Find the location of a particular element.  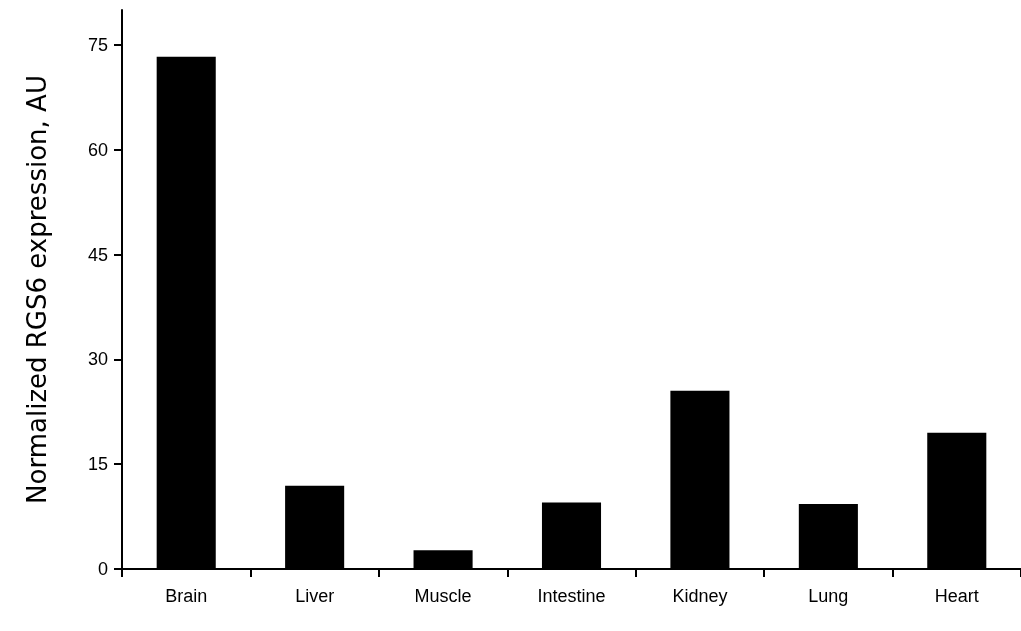

x-tick-label: Muscle is located at coordinates (443, 596).